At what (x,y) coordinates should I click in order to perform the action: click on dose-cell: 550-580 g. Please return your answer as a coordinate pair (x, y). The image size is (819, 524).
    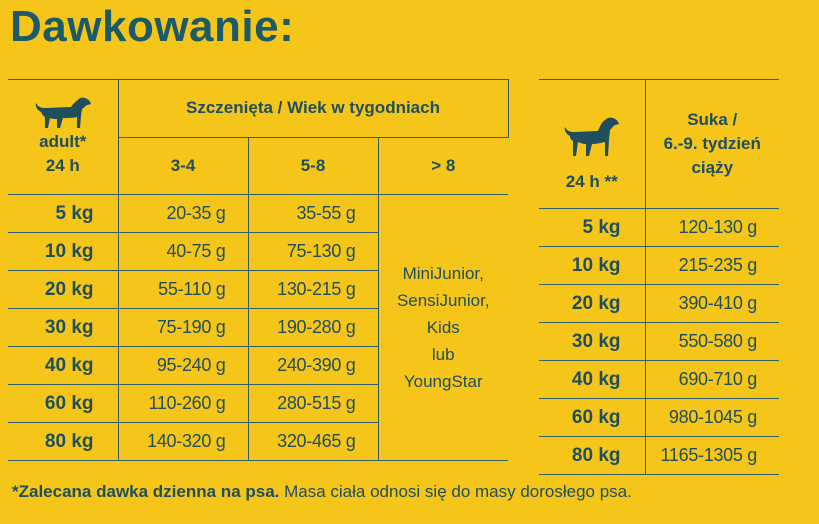
    Looking at the image, I should click on (711, 341).